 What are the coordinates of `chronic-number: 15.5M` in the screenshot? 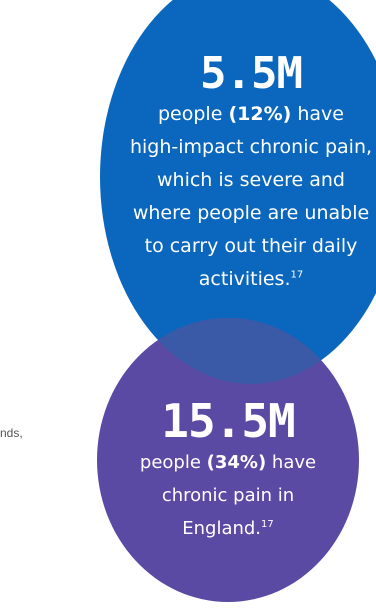 It's located at (228, 421).